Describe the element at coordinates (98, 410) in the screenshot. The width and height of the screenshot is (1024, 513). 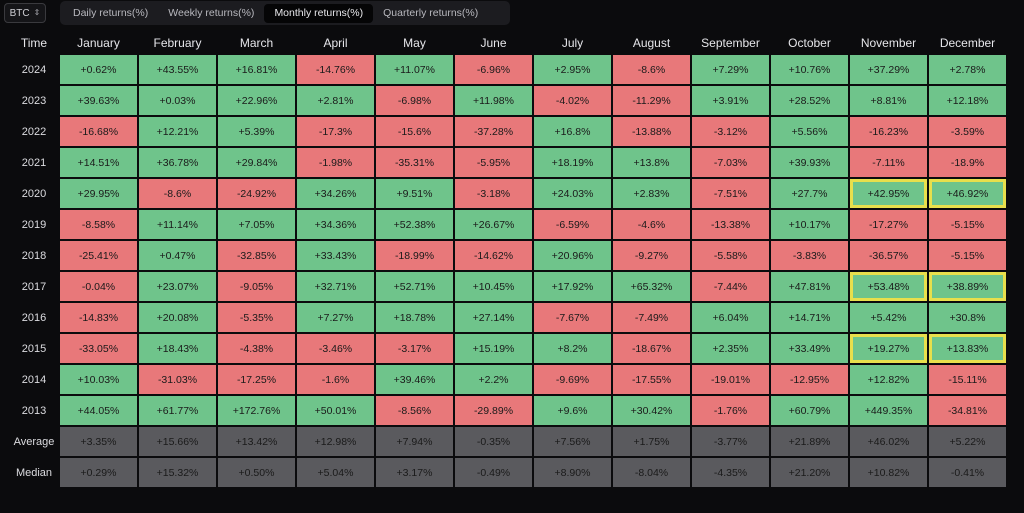
I see `return-cell: +44.05%` at that location.